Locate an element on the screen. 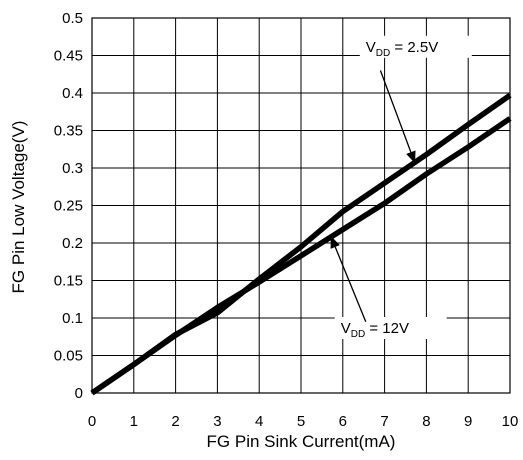 The height and width of the screenshot is (460, 523). y-tick-label: 0.5 is located at coordinates (72, 18).